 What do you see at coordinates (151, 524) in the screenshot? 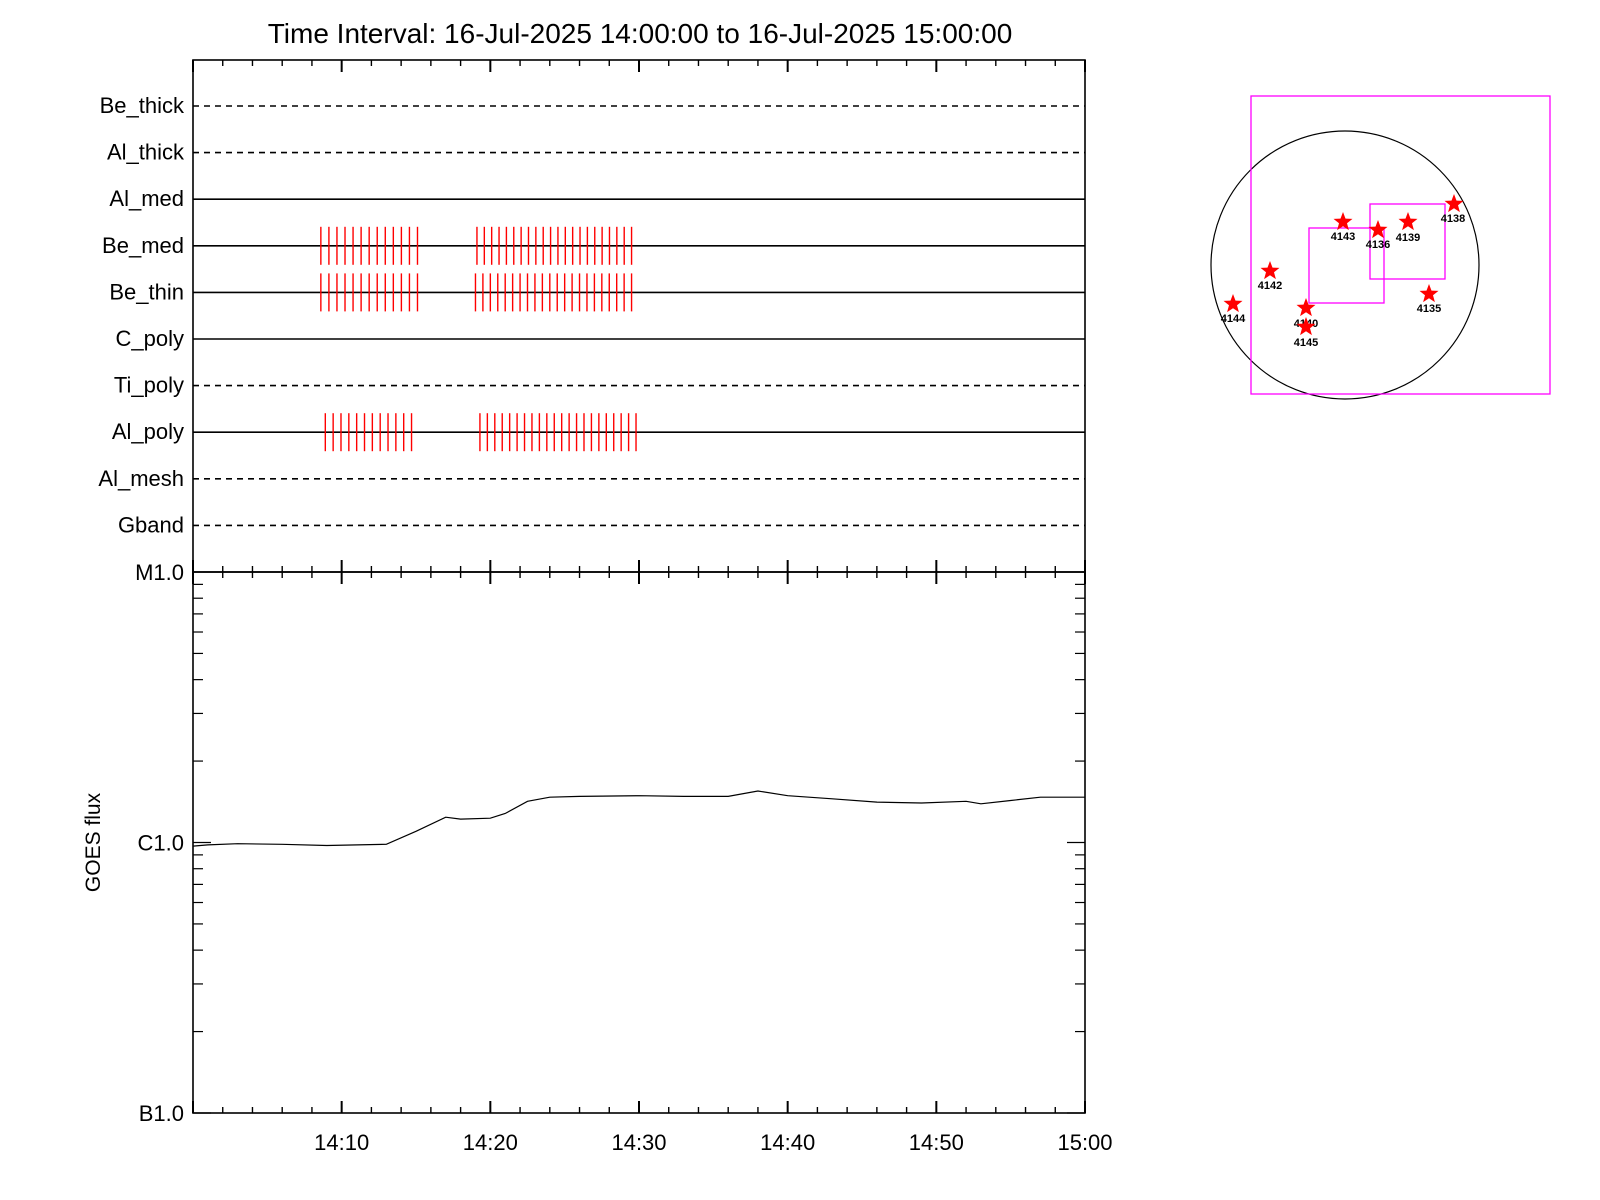
I see `channel-label: Gband` at bounding box center [151, 524].